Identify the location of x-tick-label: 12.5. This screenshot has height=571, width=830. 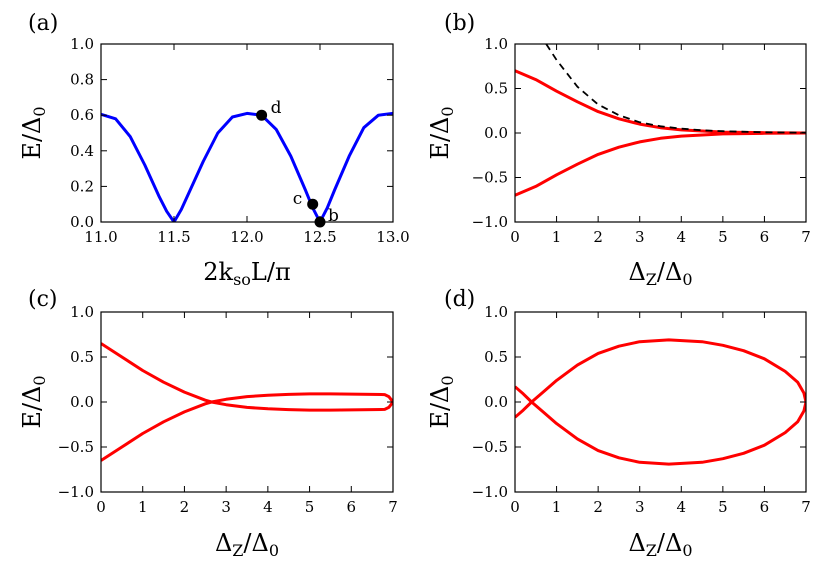
(319, 237).